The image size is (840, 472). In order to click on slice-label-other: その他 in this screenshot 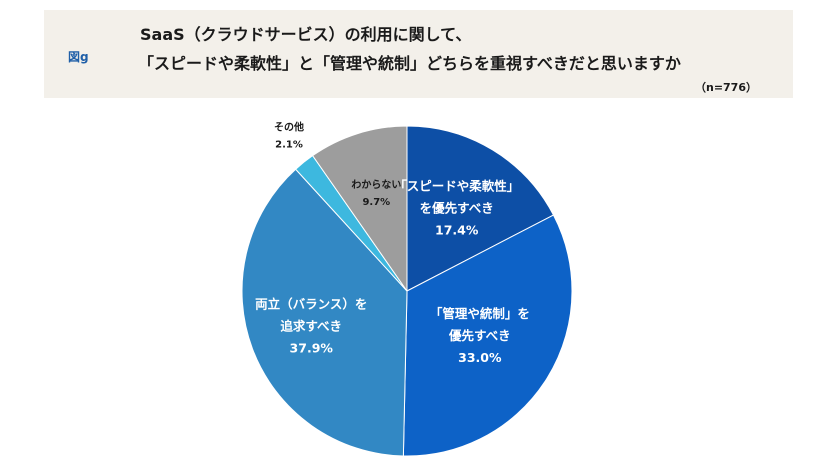, I will do `click(289, 127)`.